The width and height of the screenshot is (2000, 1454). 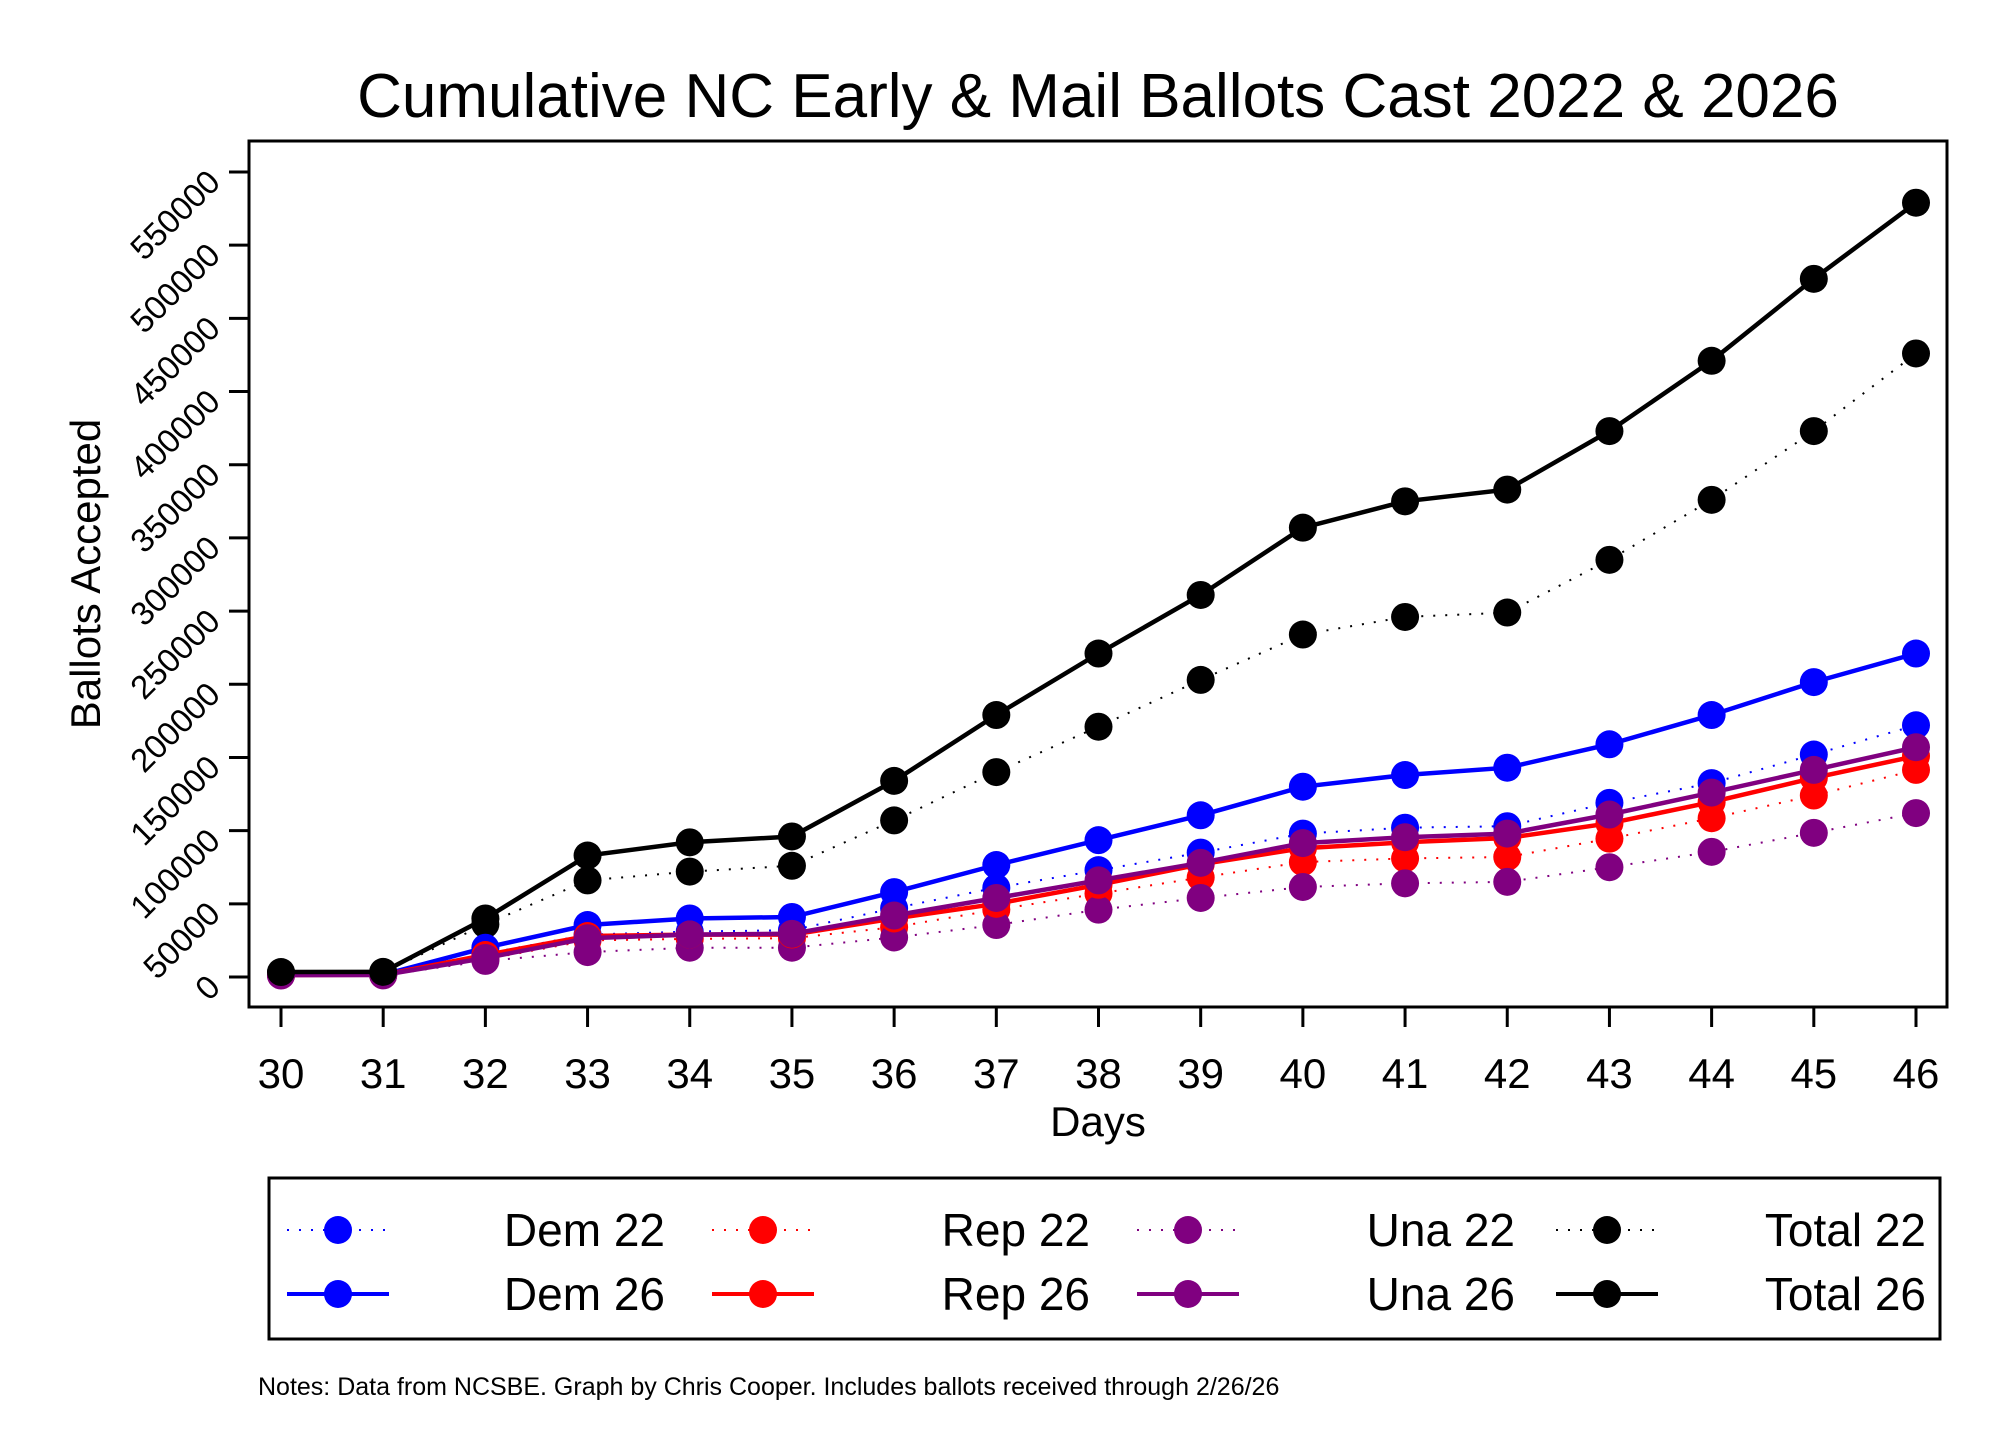 What do you see at coordinates (1098, 1073) in the screenshot?
I see `x-tick-label: 38` at bounding box center [1098, 1073].